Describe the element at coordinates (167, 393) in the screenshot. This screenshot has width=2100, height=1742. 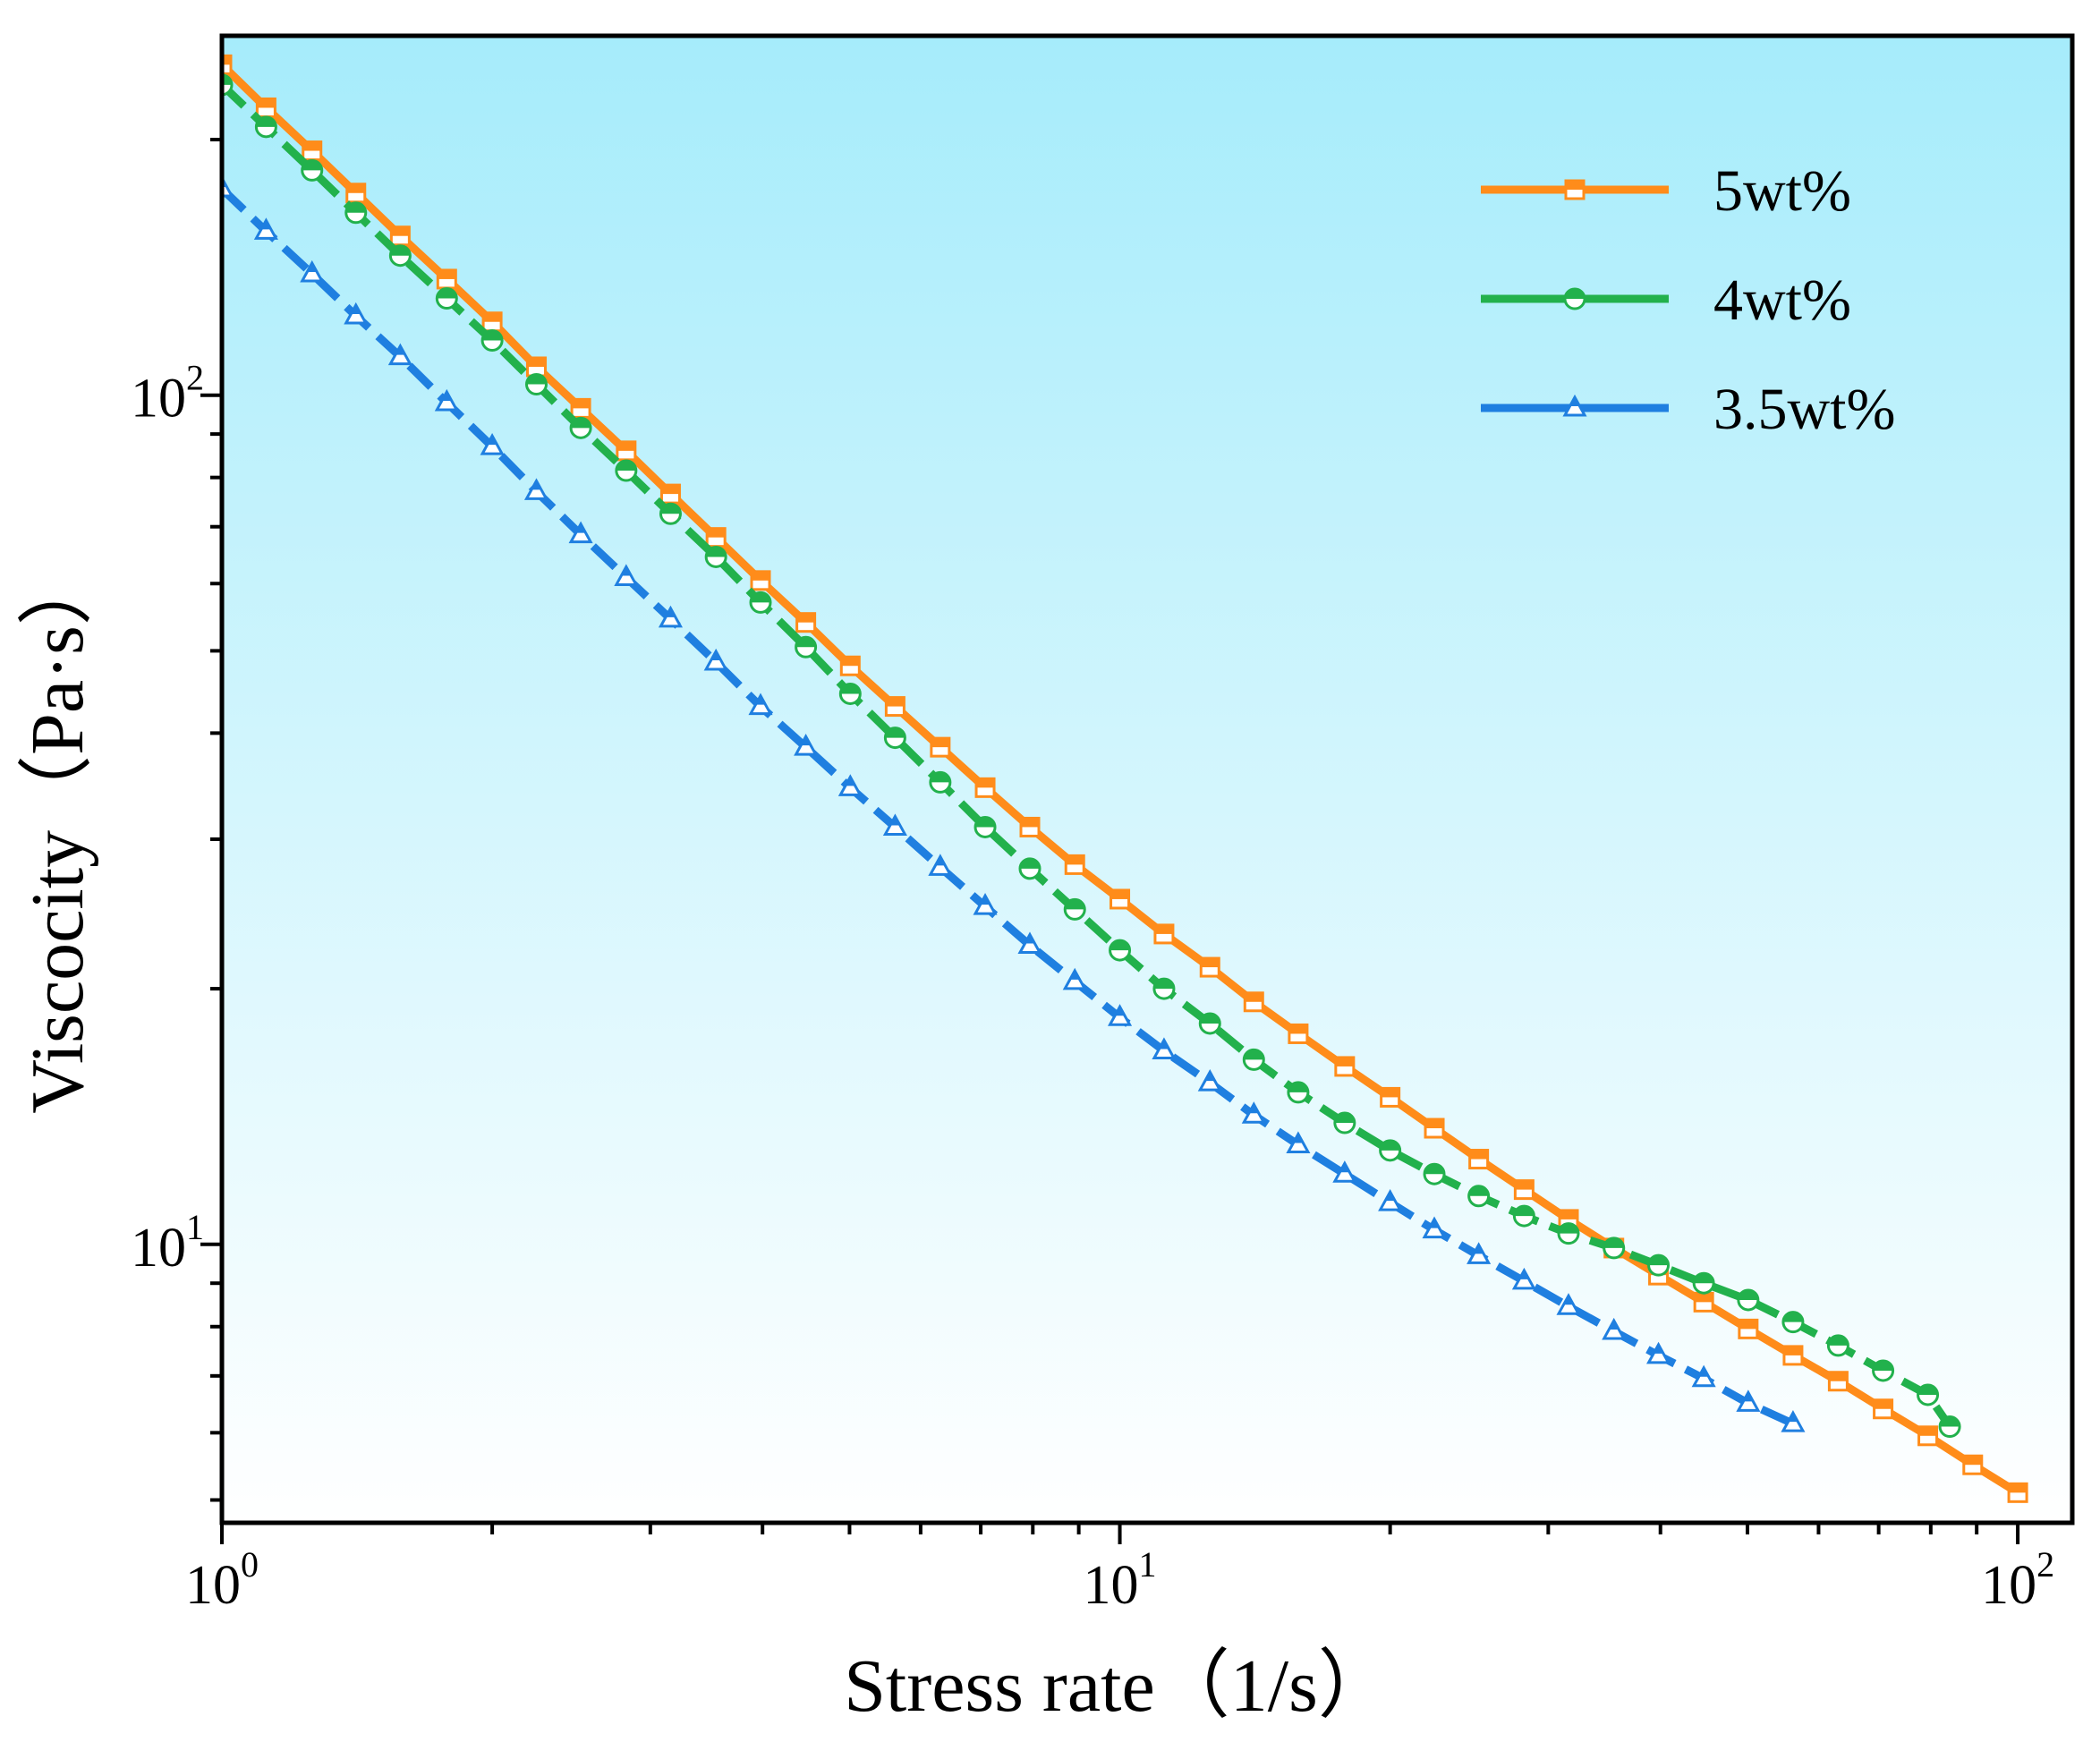
I see `y-tick-label: 10²` at that location.